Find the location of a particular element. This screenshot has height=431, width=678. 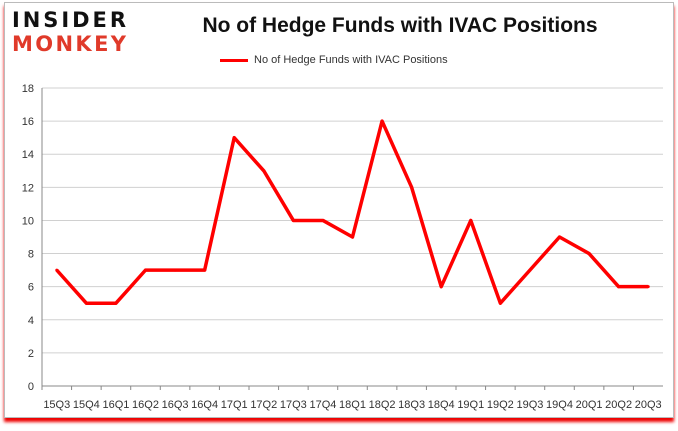

x-tick-label: 18Q3 is located at coordinates (411, 405).